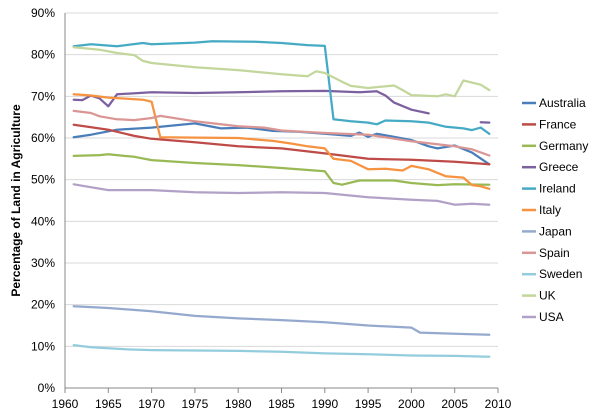 This screenshot has width=600, height=419. Describe the element at coordinates (281, 194) in the screenshot. I see `series-line-usa` at that location.